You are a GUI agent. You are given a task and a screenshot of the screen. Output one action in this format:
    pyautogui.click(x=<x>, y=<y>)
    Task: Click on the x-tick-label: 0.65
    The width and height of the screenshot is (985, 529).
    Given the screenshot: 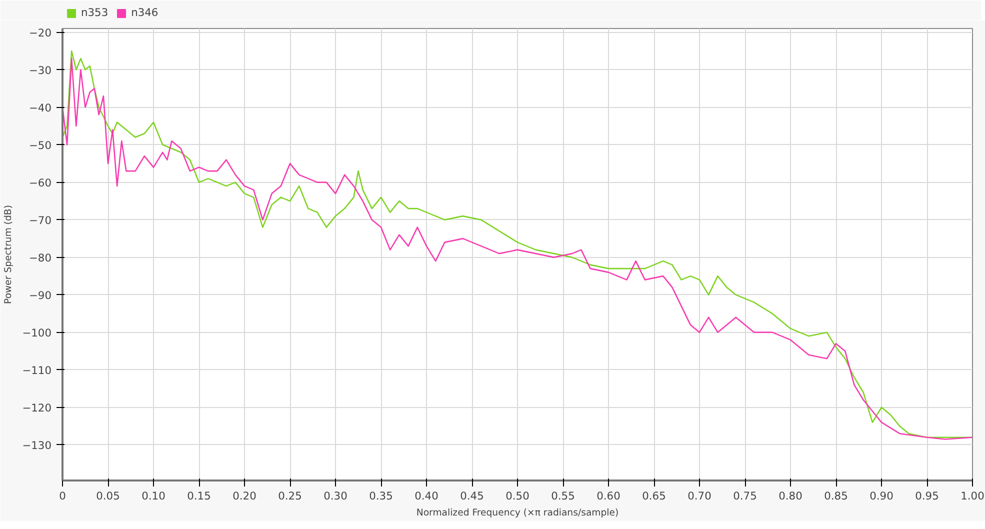 What is the action you would take?
    pyautogui.click(x=654, y=496)
    